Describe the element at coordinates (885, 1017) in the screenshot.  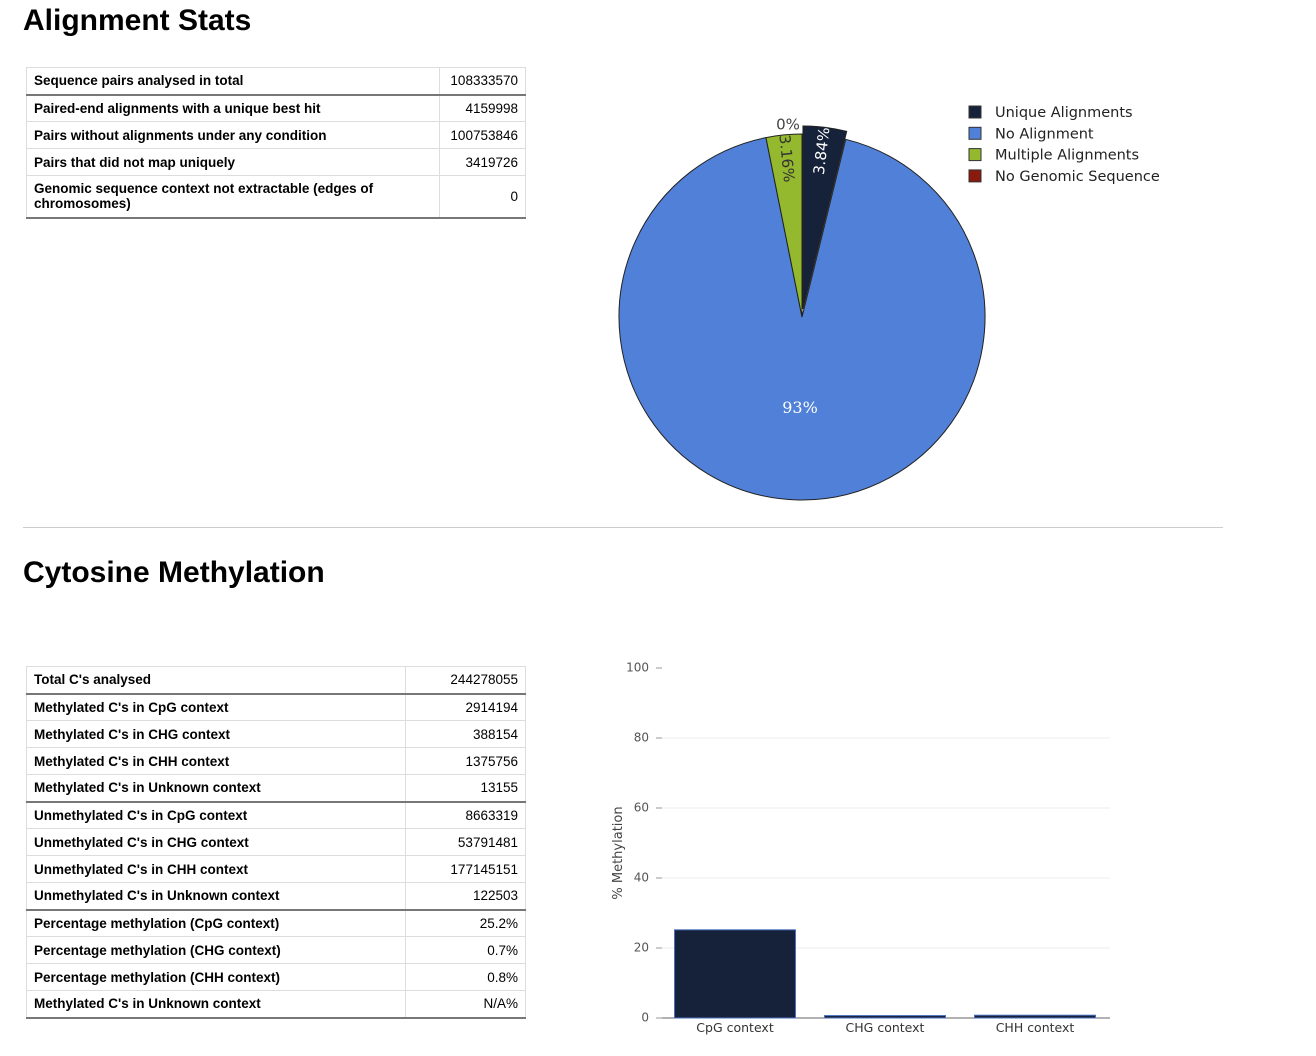
I see `bar-chg-context: CHG context: 0.7%` at that location.